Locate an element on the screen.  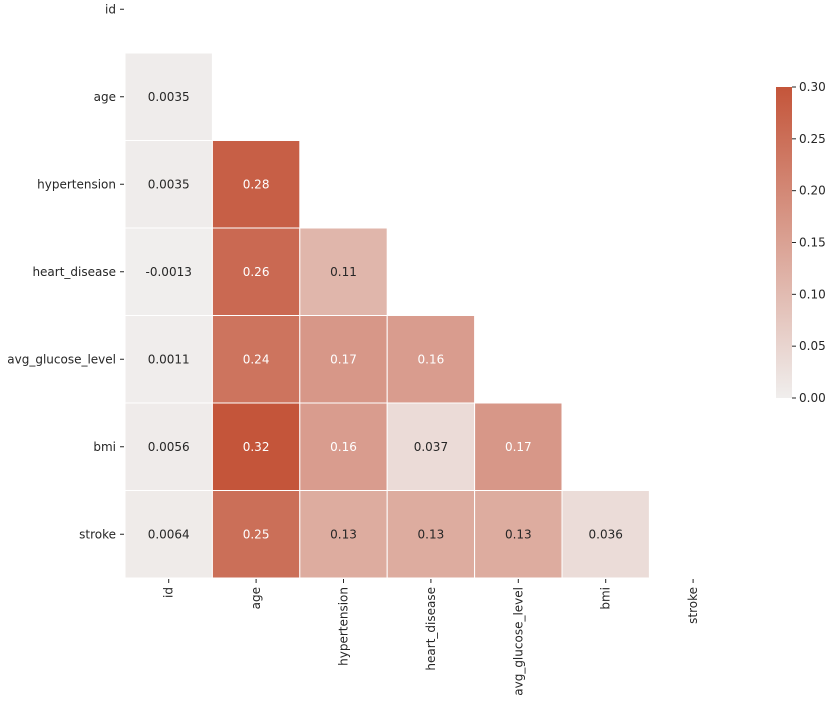
cell-hypertension-age is located at coordinates (256, 184).